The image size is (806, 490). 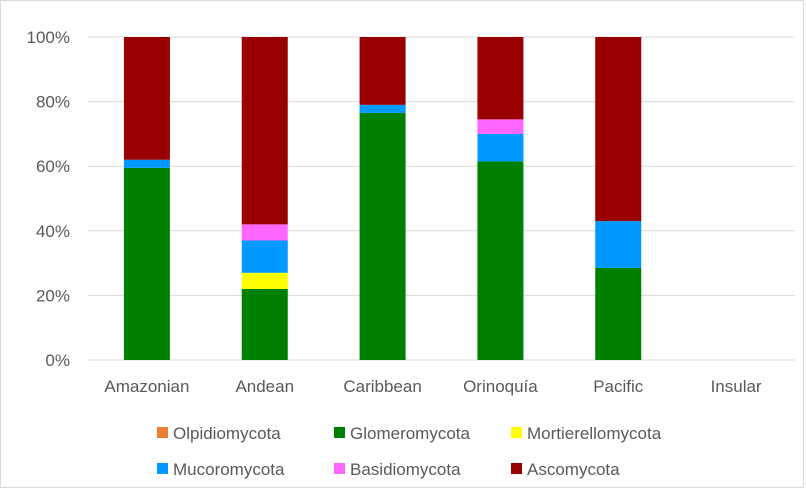 I want to click on legend-swatch-mucoromycota, so click(x=162, y=468).